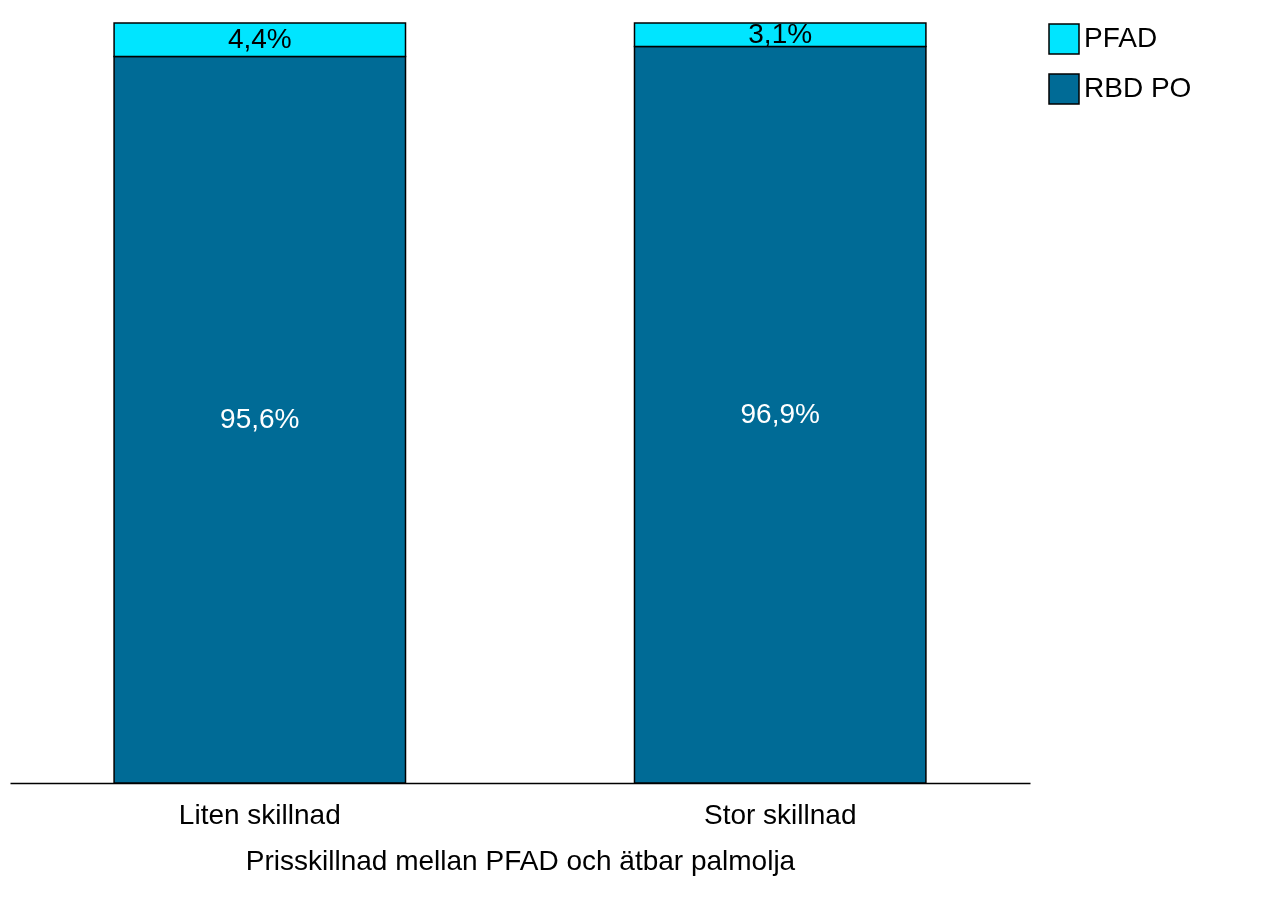 This screenshot has height=914, width=1283. I want to click on data-label: 3,1%, so click(780, 33).